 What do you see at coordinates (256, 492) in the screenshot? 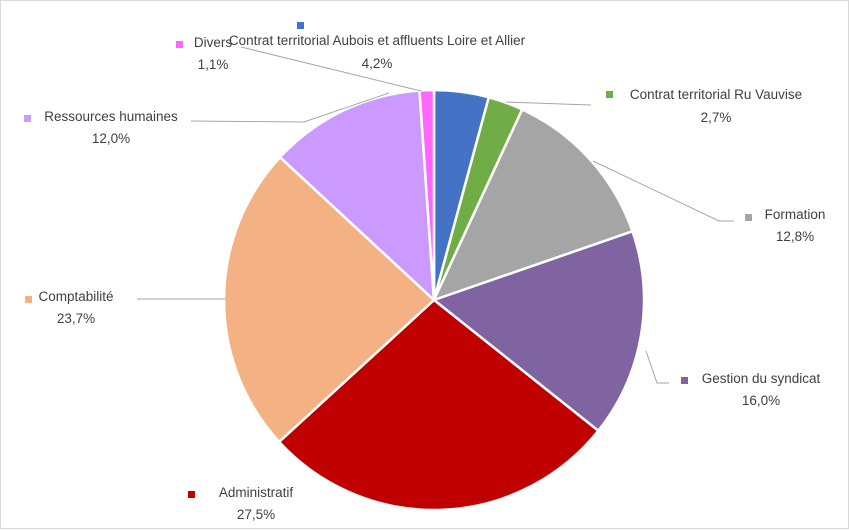
I see `data-label-name-administratif: Administratif` at bounding box center [256, 492].